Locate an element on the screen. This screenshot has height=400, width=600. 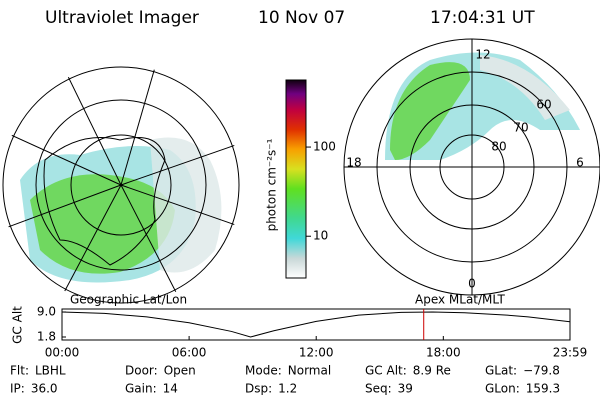
colorbar is located at coordinates (296, 179).